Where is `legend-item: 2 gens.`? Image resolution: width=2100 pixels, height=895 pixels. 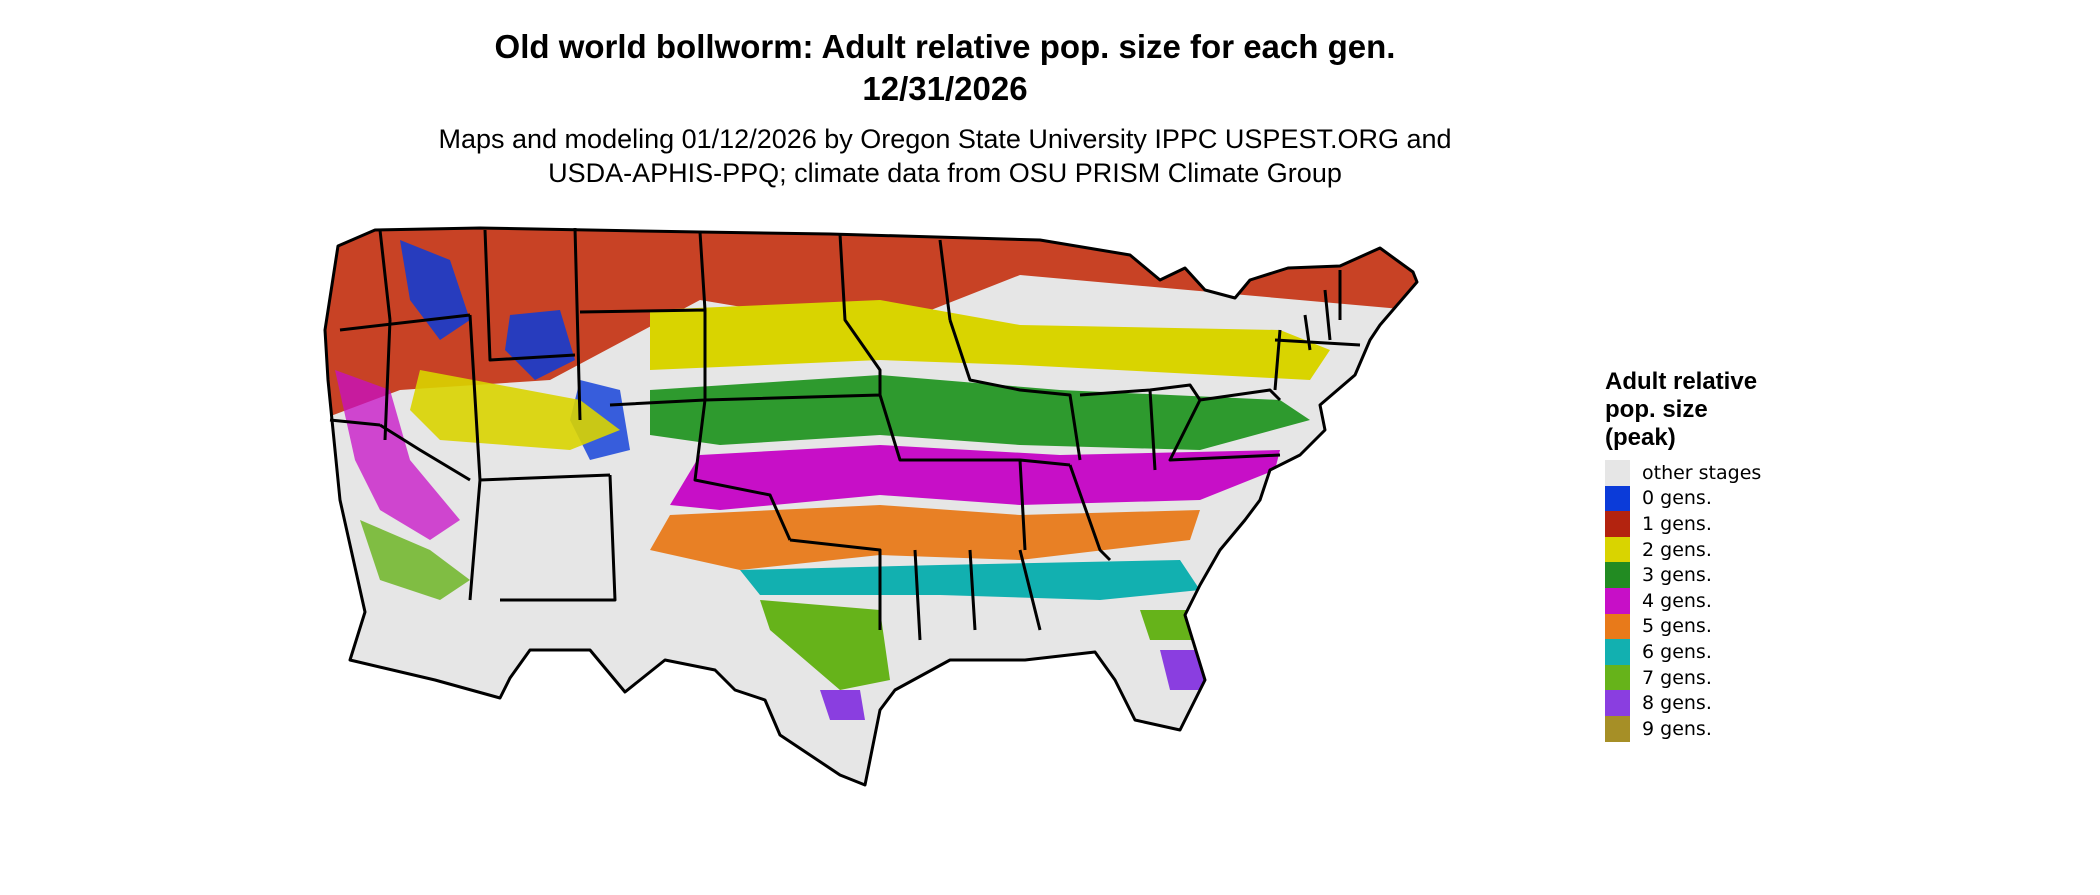 legend-item: 2 gens. is located at coordinates (1683, 549).